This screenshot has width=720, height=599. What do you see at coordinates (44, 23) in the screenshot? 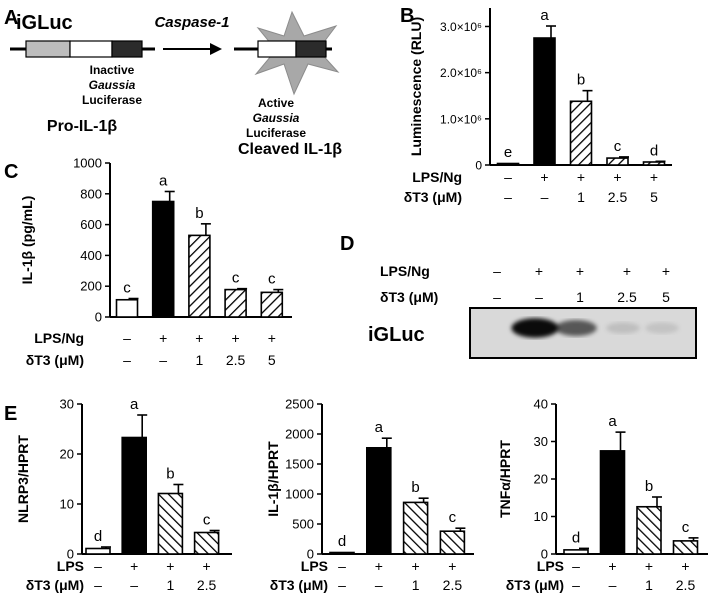
I see `construct-title: iGLuc` at bounding box center [44, 23].